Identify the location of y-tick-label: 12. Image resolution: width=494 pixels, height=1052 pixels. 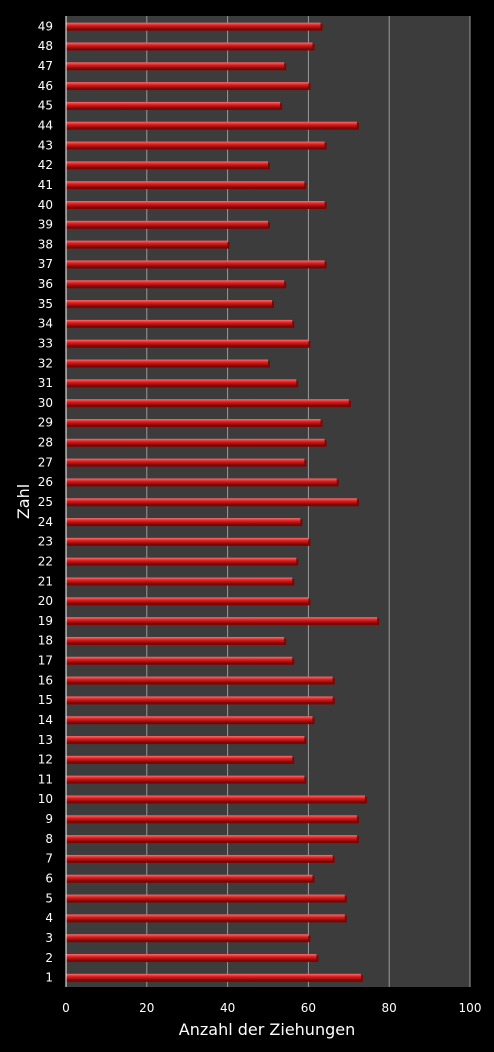
(45, 760).